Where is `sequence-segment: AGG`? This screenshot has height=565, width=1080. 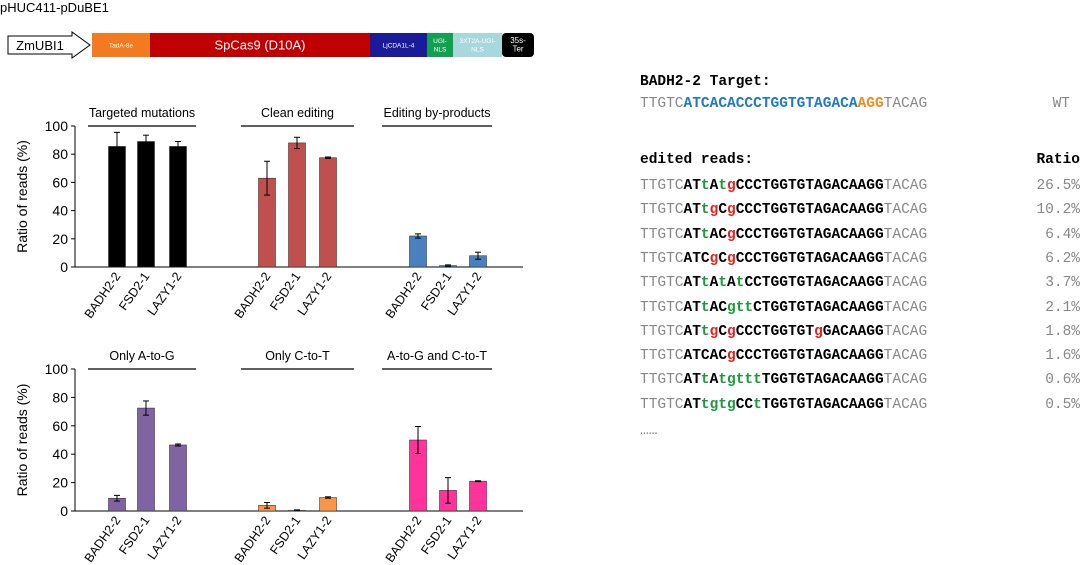
sequence-segment: AGG is located at coordinates (870, 104).